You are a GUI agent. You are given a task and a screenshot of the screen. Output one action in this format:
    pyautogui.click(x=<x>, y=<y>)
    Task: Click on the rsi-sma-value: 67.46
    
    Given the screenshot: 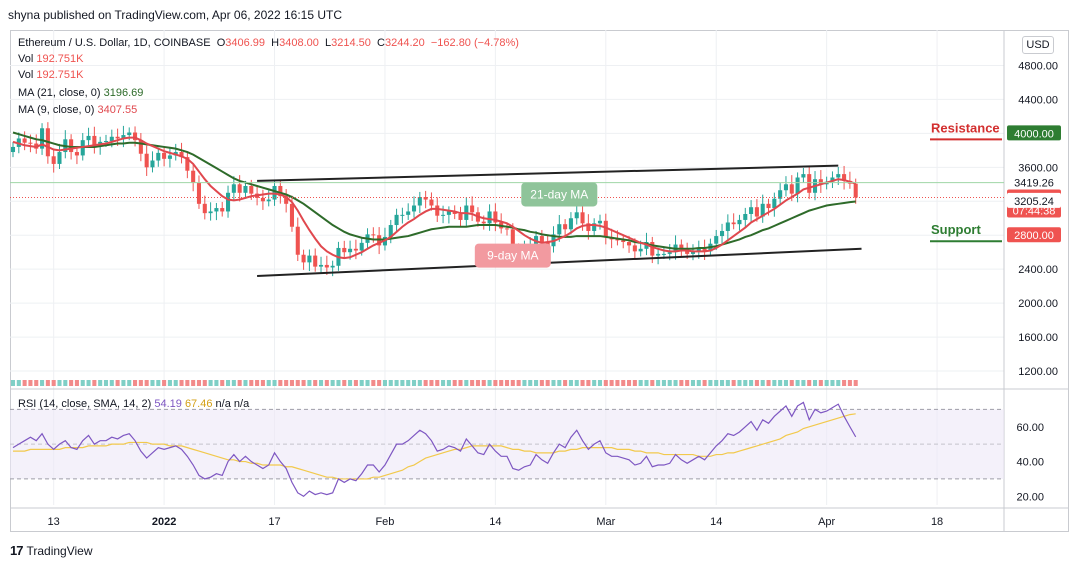 What is the action you would take?
    pyautogui.click(x=198, y=404)
    